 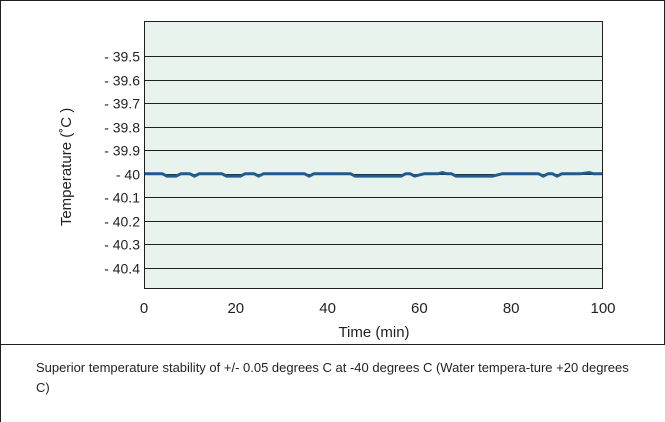 I want to click on x-tick-label: 0, so click(x=144, y=308).